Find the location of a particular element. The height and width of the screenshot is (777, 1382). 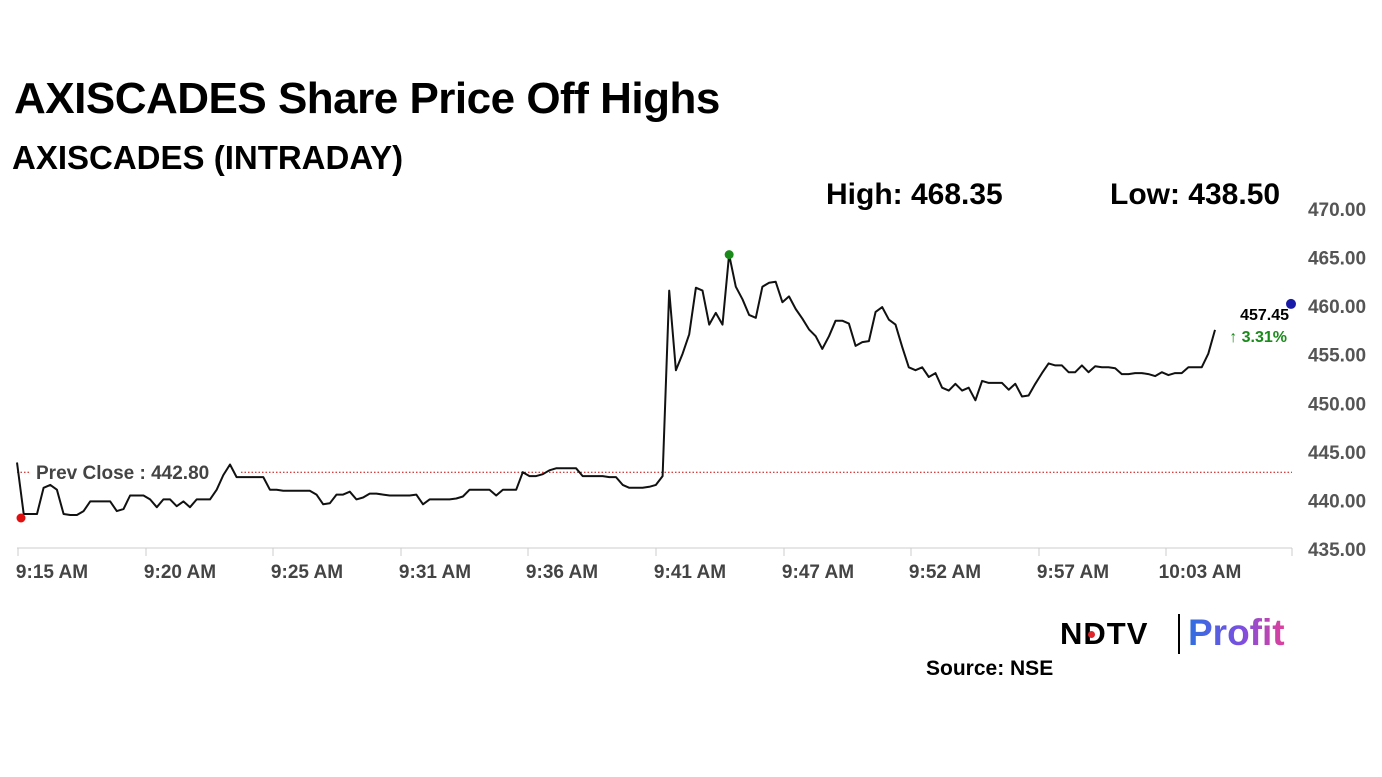

x-tick-label: 9:57 AM is located at coordinates (1073, 572).